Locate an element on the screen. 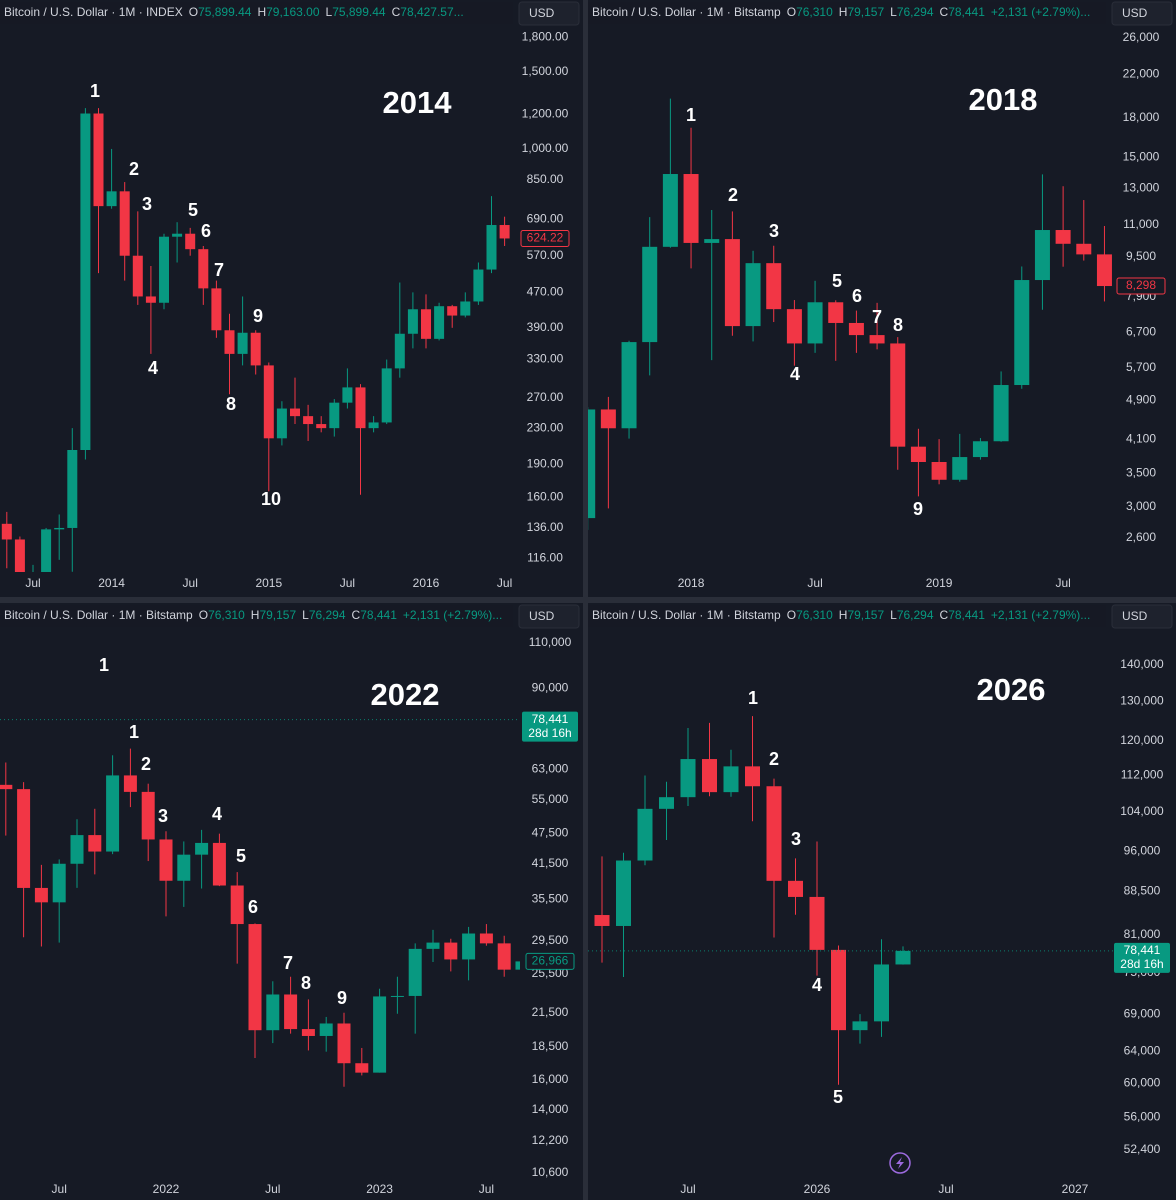  header-background is located at coordinates (847, 13).